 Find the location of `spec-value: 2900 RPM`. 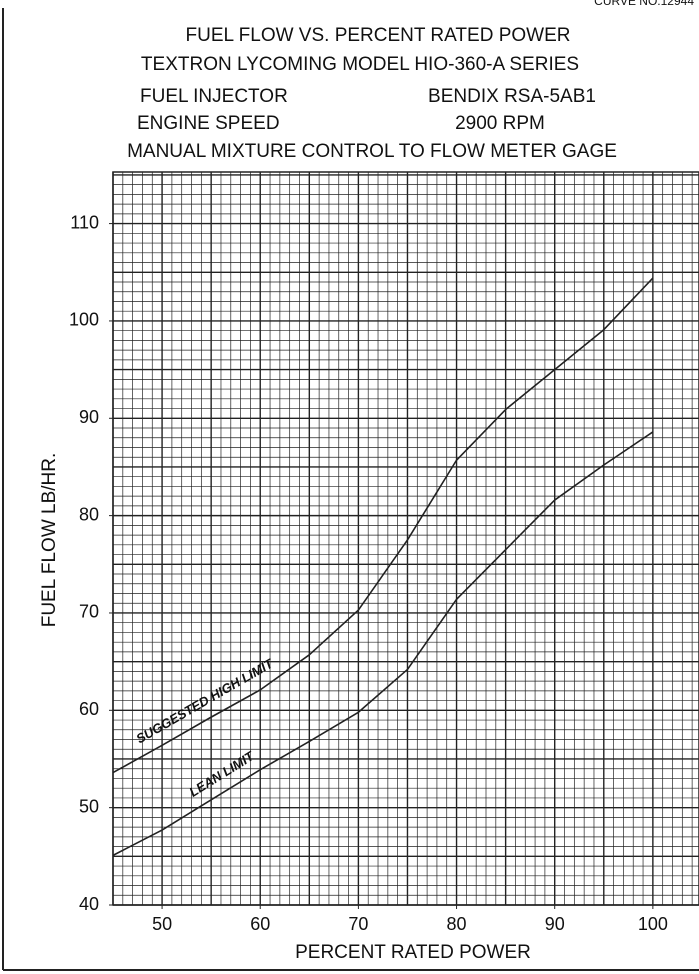

spec-value: 2900 RPM is located at coordinates (500, 123).